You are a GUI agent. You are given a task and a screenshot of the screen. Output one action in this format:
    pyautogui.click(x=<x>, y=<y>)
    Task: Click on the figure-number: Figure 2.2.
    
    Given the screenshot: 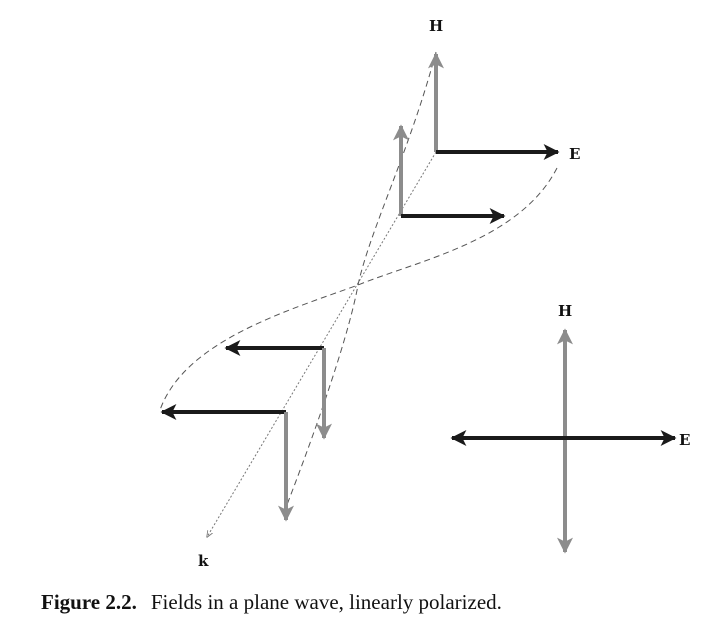 What is the action you would take?
    pyautogui.click(x=89, y=602)
    